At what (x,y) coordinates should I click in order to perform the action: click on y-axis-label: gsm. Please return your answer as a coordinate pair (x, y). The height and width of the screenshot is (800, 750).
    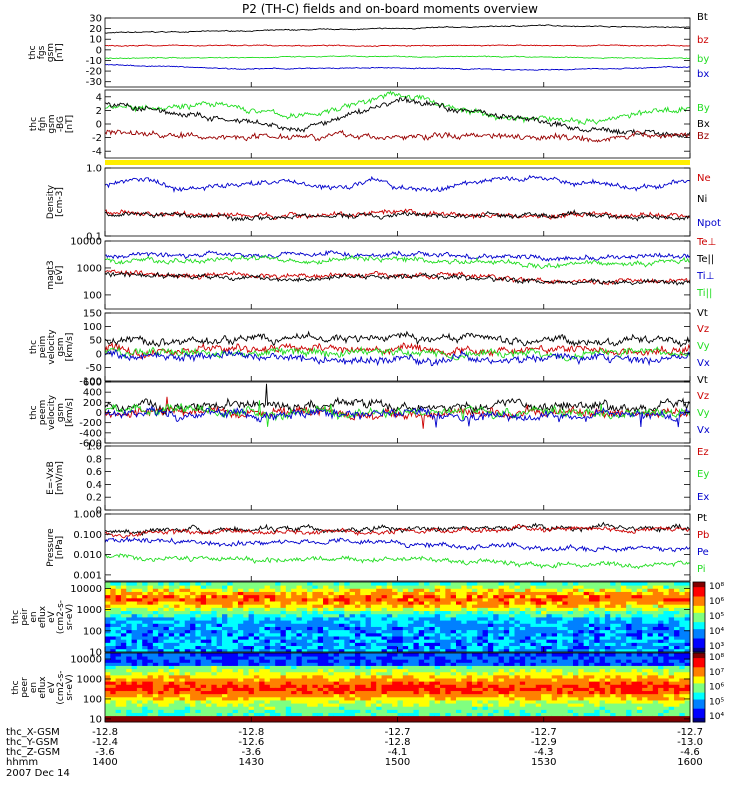
    Looking at the image, I should click on (61, 412).